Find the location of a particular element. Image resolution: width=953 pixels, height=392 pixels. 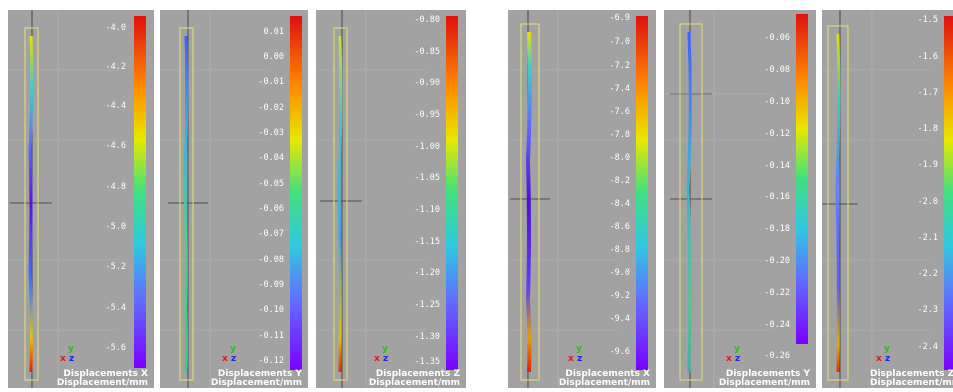

tick-label: -1.10 is located at coordinates (427, 210).